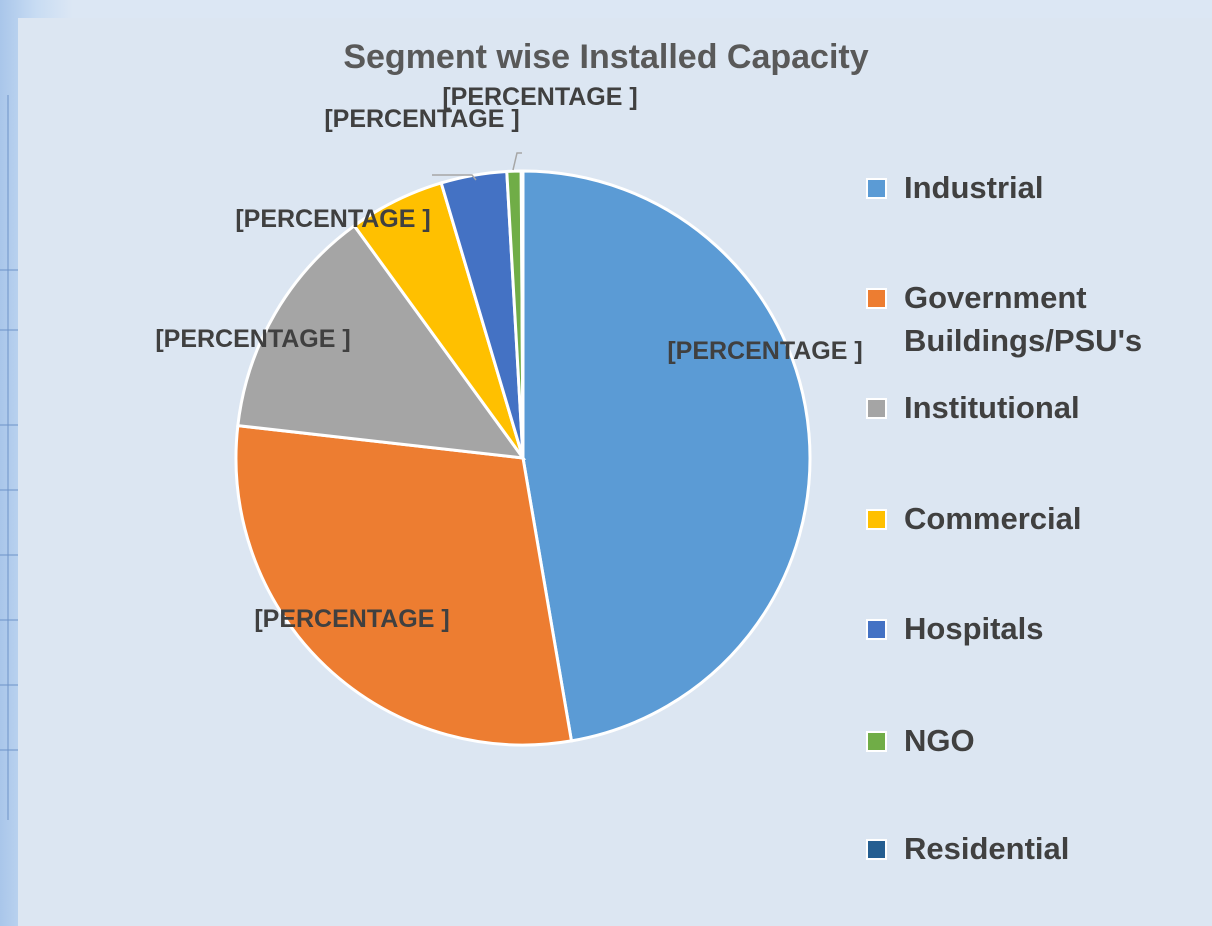 Image resolution: width=1212 pixels, height=926 pixels. Describe the element at coordinates (1023, 319) in the screenshot. I see `legend-label: Government Buildings/PSU's` at that location.